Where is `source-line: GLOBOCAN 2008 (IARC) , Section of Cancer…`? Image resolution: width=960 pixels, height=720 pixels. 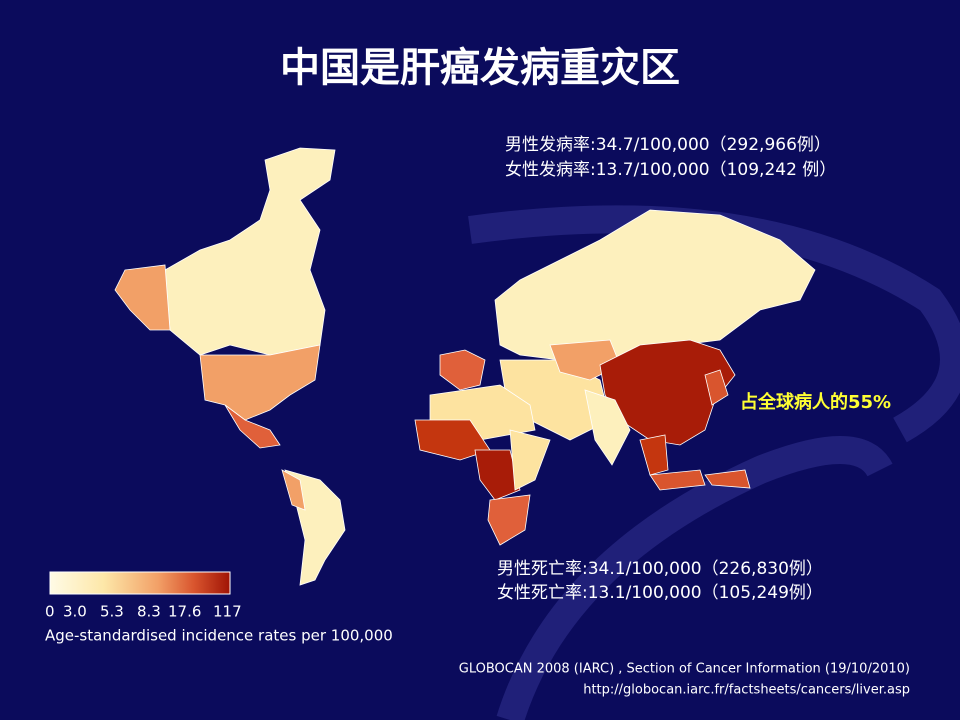 source-line: GLOBOCAN 2008 (IARC) , Section of Cancer… is located at coordinates (684, 669).